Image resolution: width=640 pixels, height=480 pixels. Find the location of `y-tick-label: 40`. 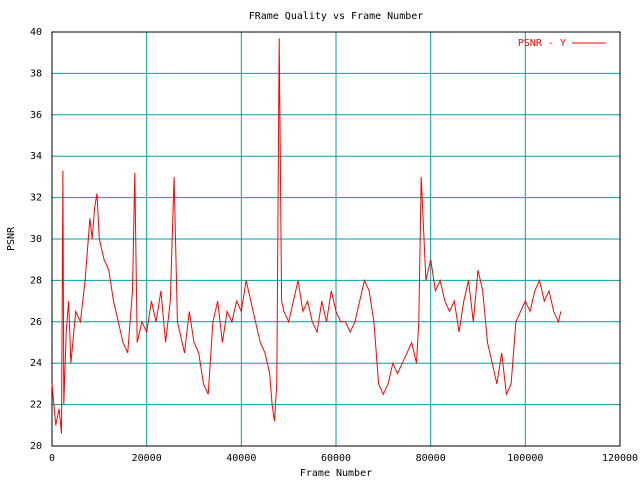

y-tick-label: 40 is located at coordinates (36, 32).